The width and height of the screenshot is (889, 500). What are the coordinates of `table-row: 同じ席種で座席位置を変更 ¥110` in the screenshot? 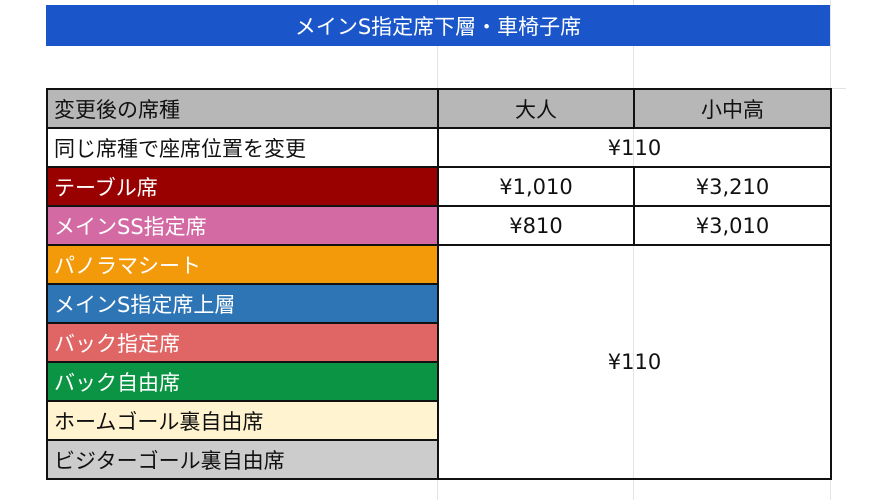 It's located at (439, 147).